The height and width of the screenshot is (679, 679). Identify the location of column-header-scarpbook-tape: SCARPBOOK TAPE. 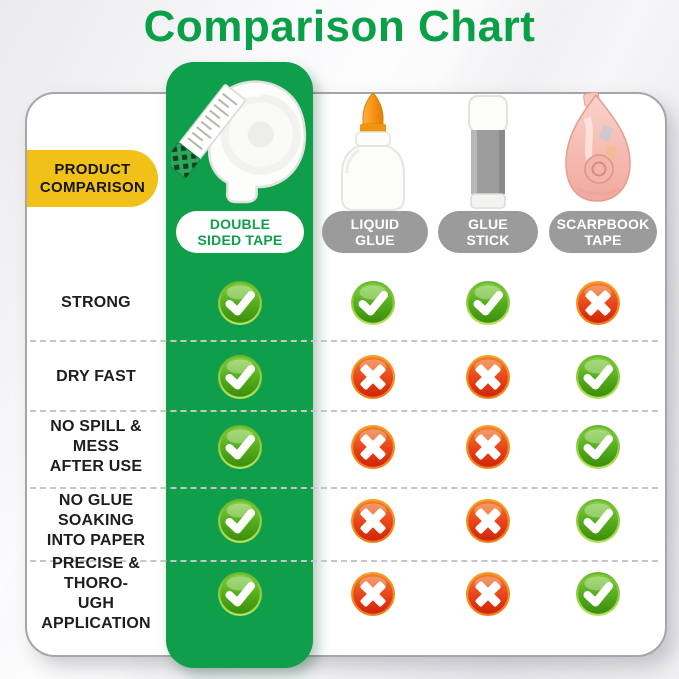
(603, 232).